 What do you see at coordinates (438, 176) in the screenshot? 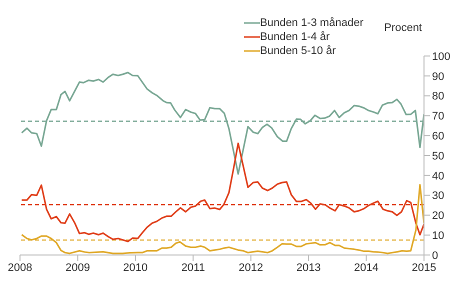
I see `y-tick-label: 40` at bounding box center [438, 176].